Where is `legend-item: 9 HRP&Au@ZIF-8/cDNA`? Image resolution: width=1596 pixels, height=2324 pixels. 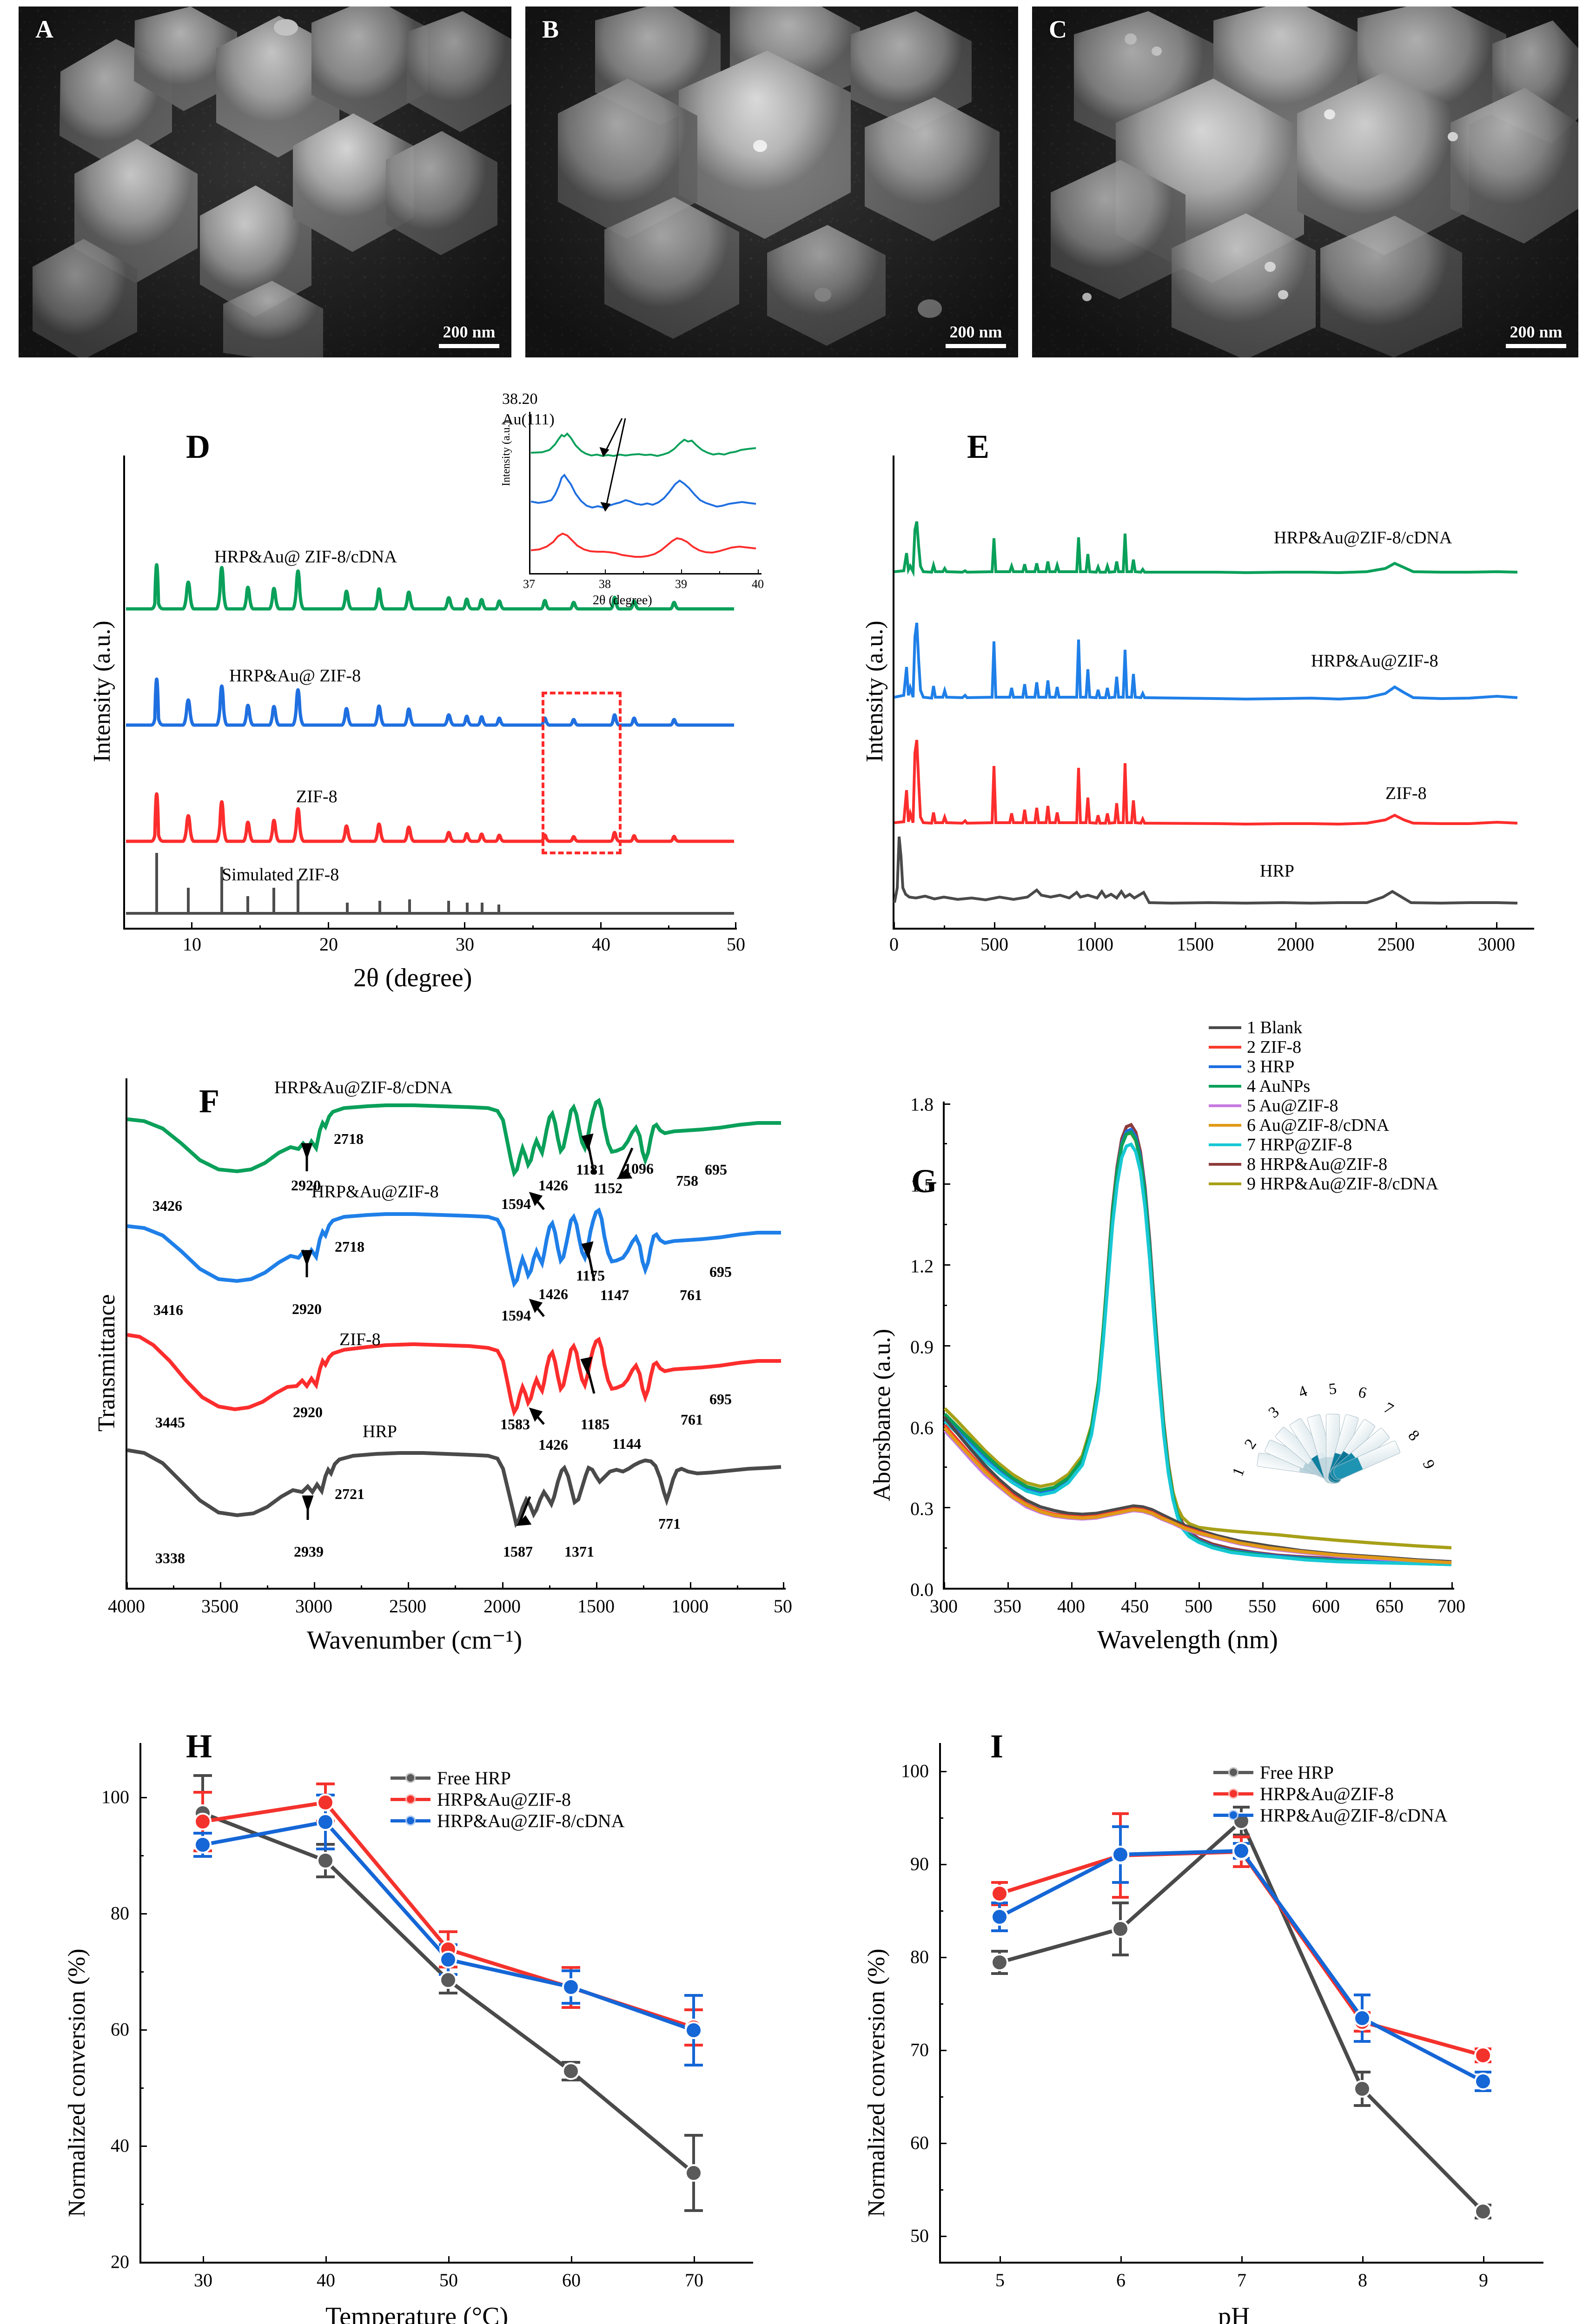 legend-item: 9 HRP&Au@ZIF-8/cDNA is located at coordinates (1323, 1184).